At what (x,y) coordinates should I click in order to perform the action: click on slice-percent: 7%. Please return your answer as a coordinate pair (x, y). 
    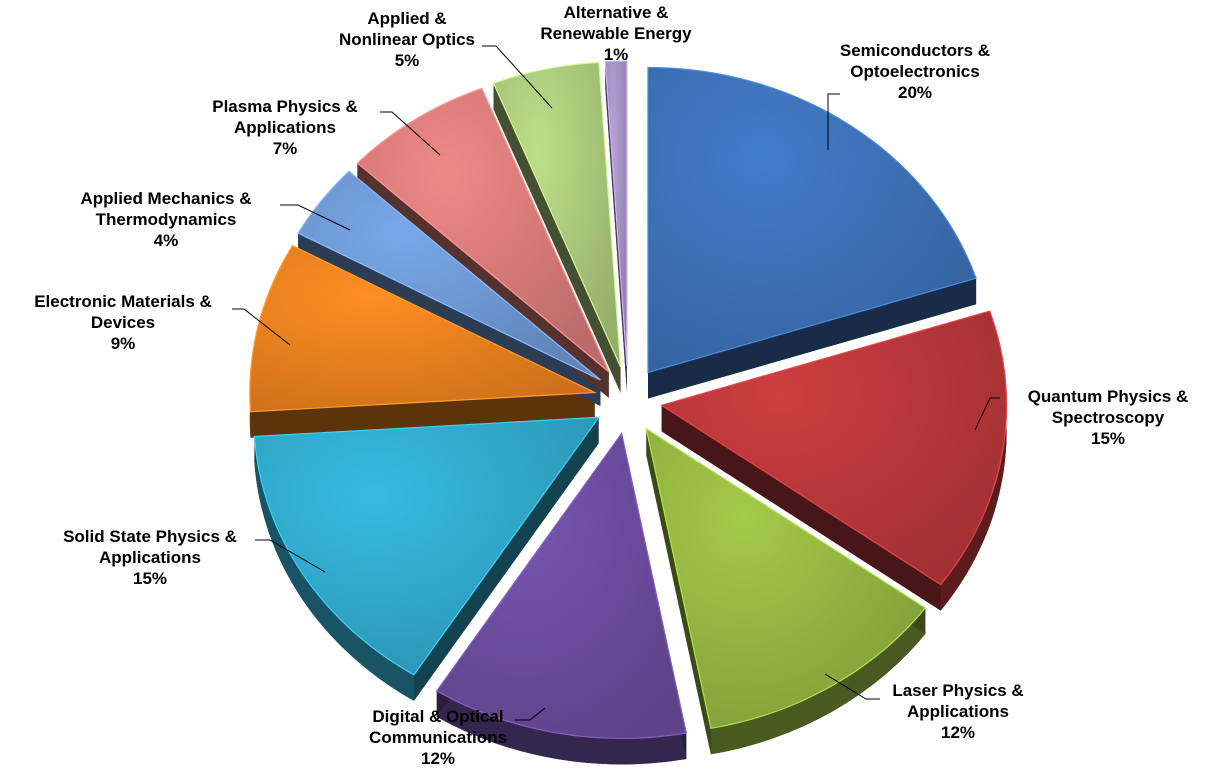
    Looking at the image, I should click on (285, 148).